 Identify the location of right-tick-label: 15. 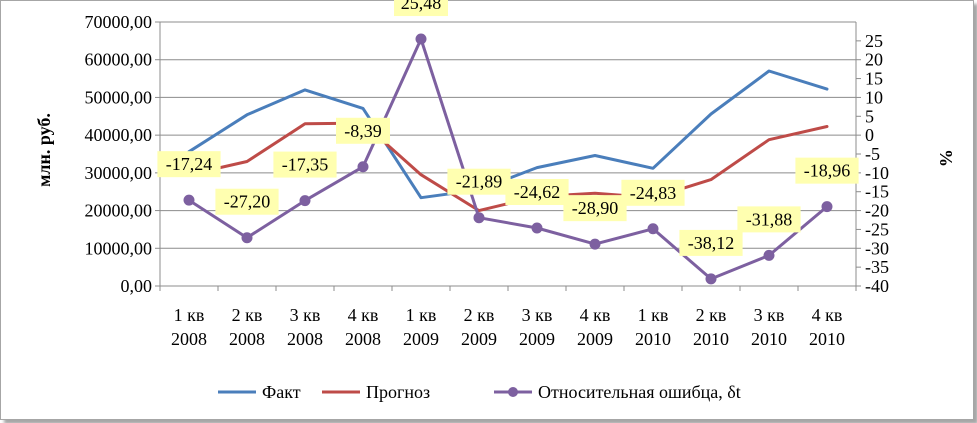
(874, 79).